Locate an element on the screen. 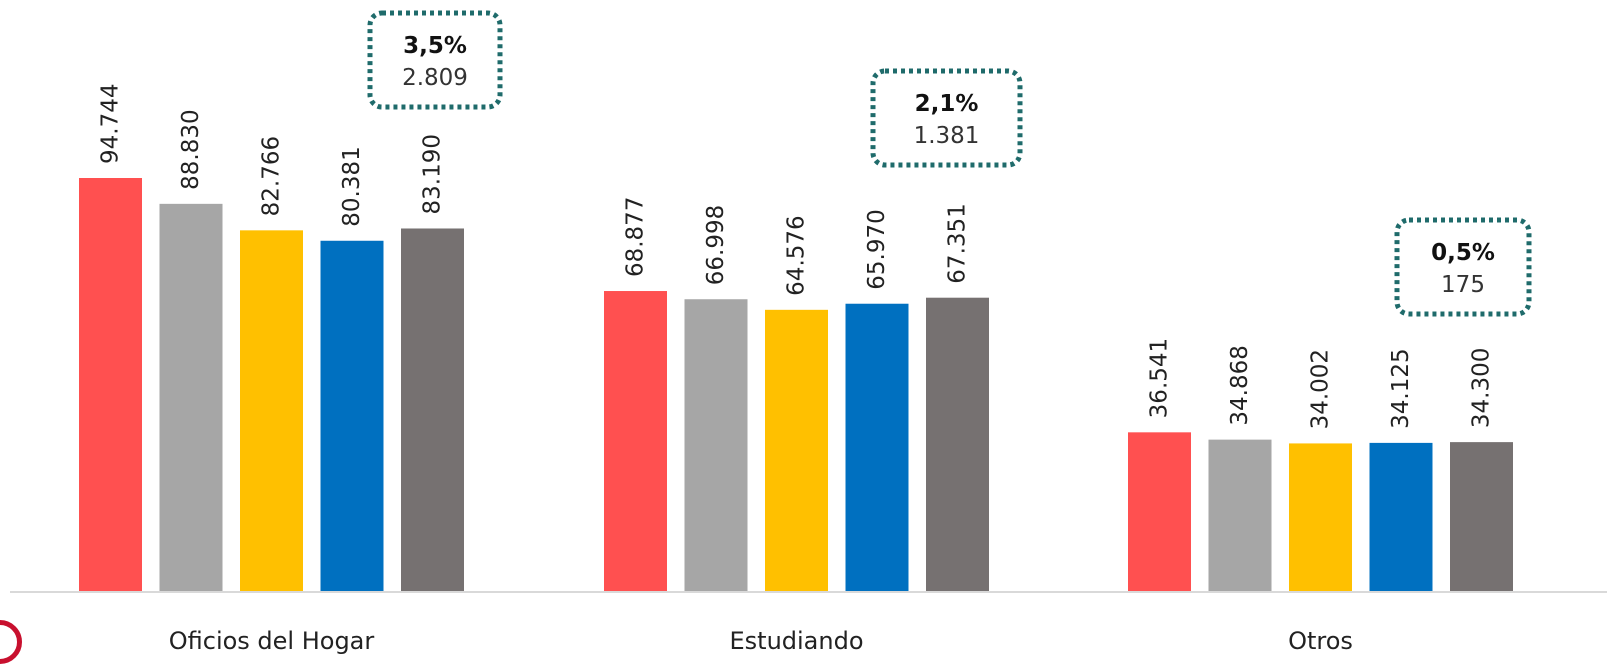 The image size is (1607, 667). value-label-2-3: 64.576 is located at coordinates (797, 255).